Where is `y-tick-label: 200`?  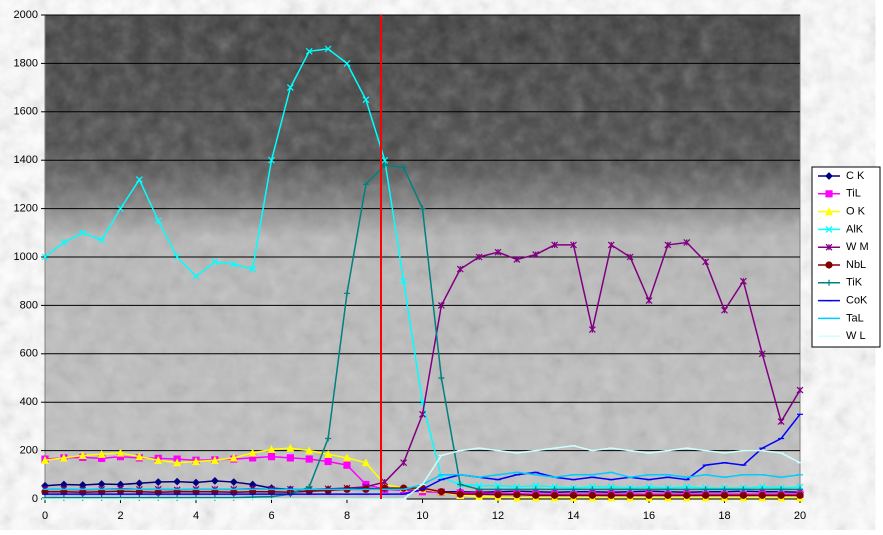 y-tick-label: 200 is located at coordinates (29, 451).